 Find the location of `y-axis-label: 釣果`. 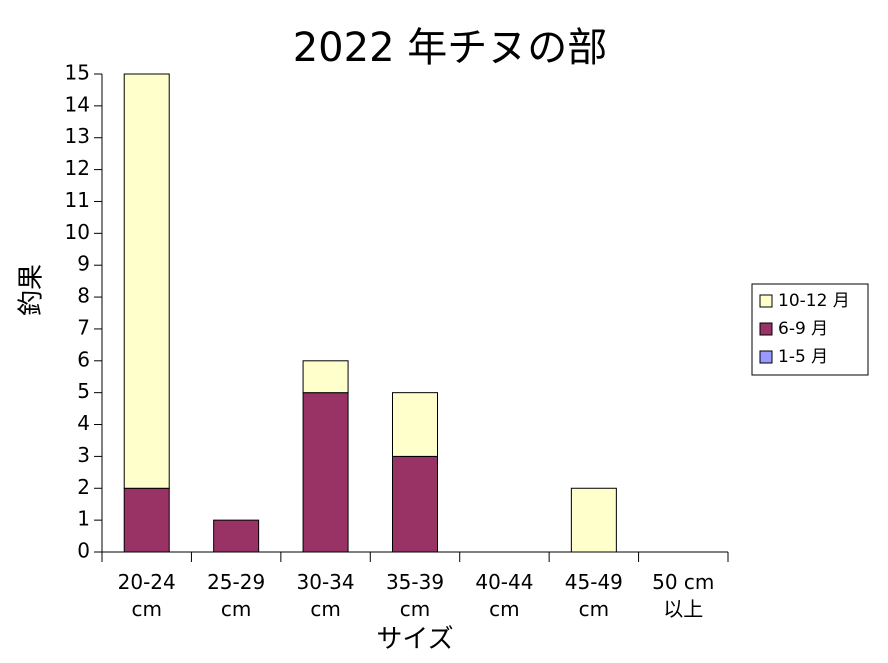

y-axis-label: 釣果 is located at coordinates (32, 290).